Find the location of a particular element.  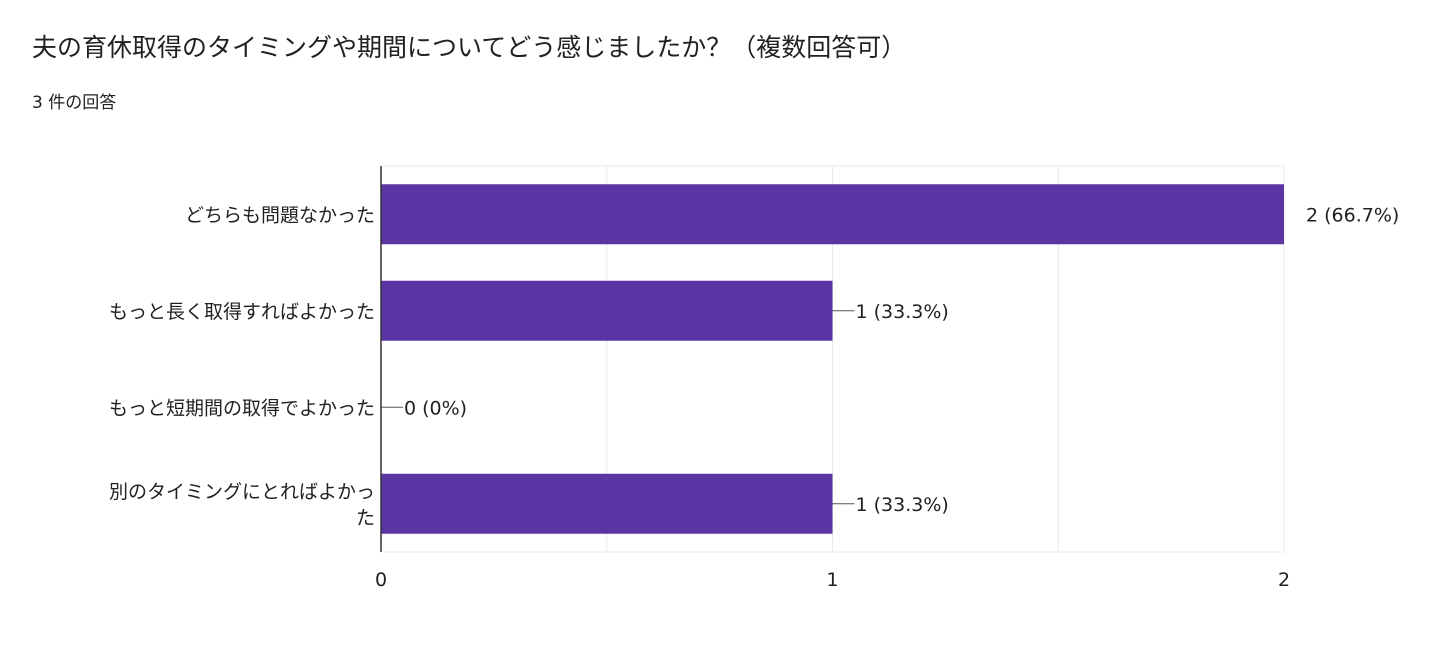

category-label-line: どちらも問題なかった is located at coordinates (280, 215).